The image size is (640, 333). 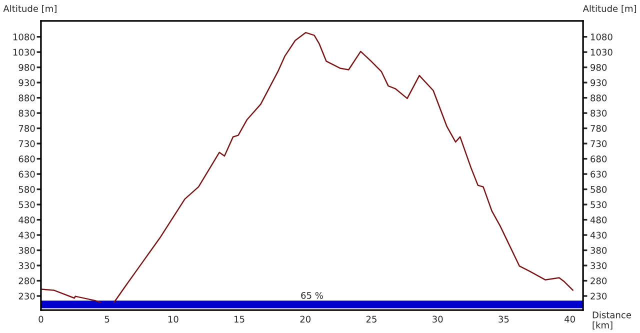 What do you see at coordinates (26, 174) in the screenshot?
I see `y-tick-label: 630` at bounding box center [26, 174].